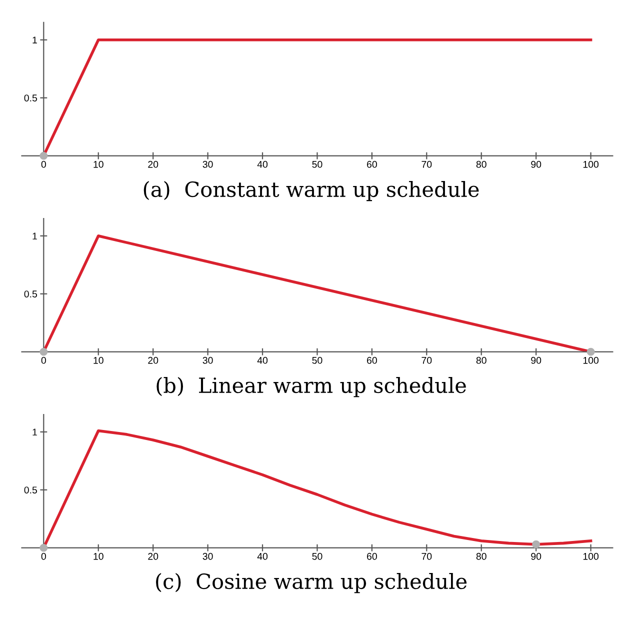 The image size is (622, 619). Describe the element at coordinates (311, 191) in the screenshot. I see `x-axis-title: (a) Constant warm up schedule` at that location.